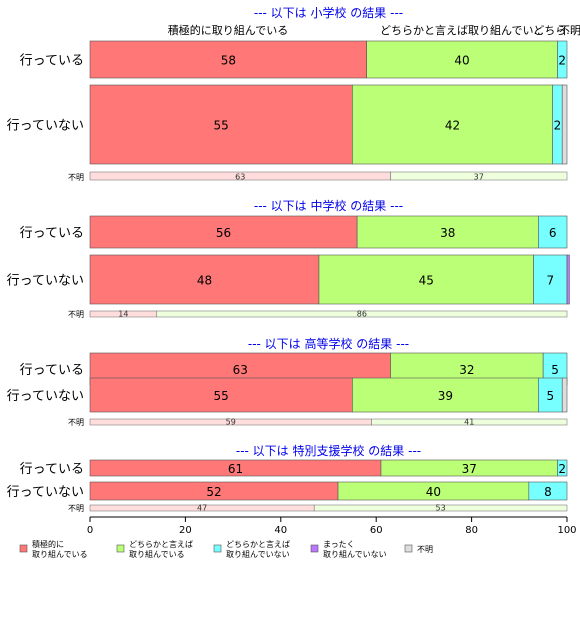 The image size is (580, 636). I want to click on legend-label: 不明, so click(425, 549).